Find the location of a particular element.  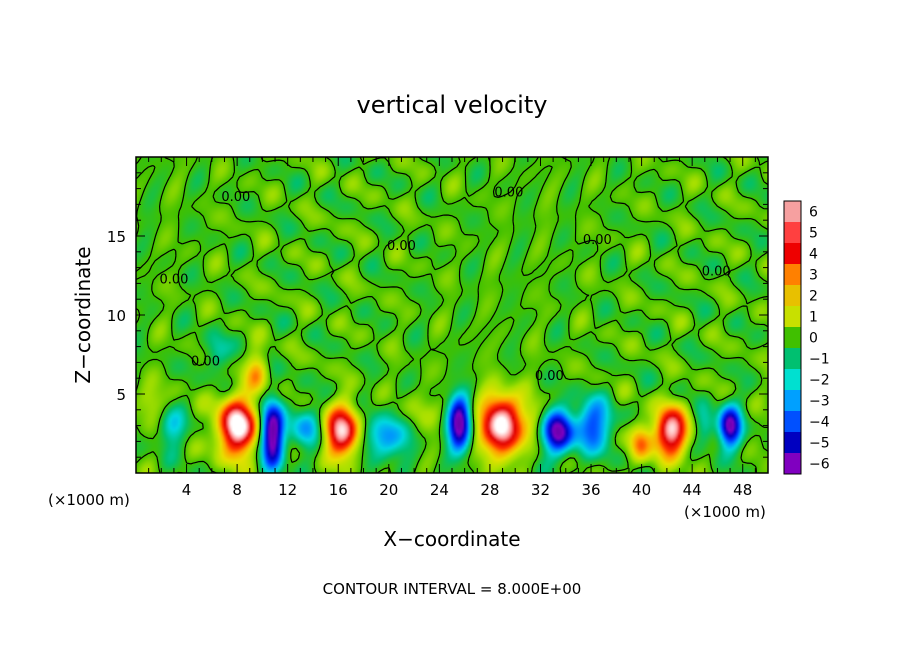

colorbar-level-label: −1 is located at coordinates (819, 360).